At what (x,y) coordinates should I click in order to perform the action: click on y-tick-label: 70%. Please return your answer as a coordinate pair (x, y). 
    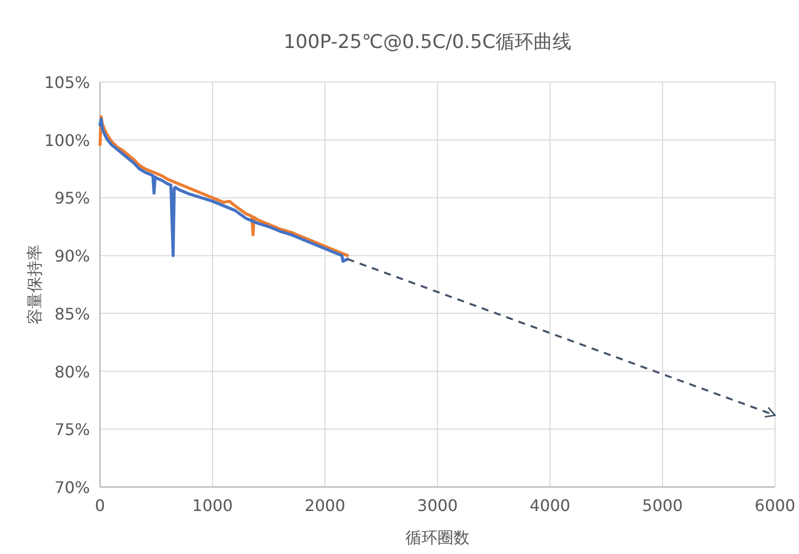
    Looking at the image, I should click on (72, 487).